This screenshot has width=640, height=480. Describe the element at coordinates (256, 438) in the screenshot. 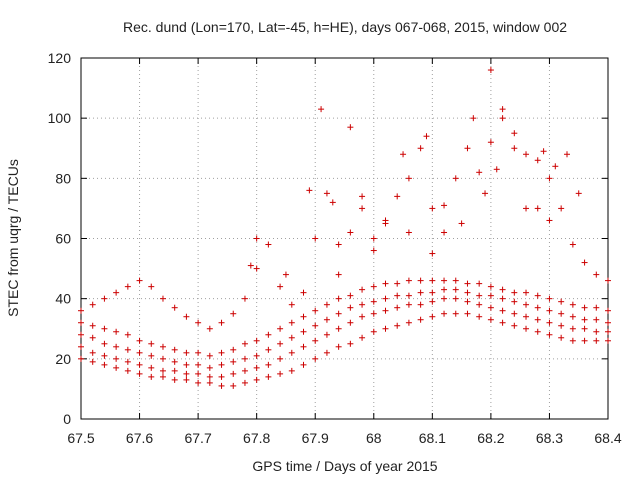

I see `x-tick-label: 67.8` at that location.